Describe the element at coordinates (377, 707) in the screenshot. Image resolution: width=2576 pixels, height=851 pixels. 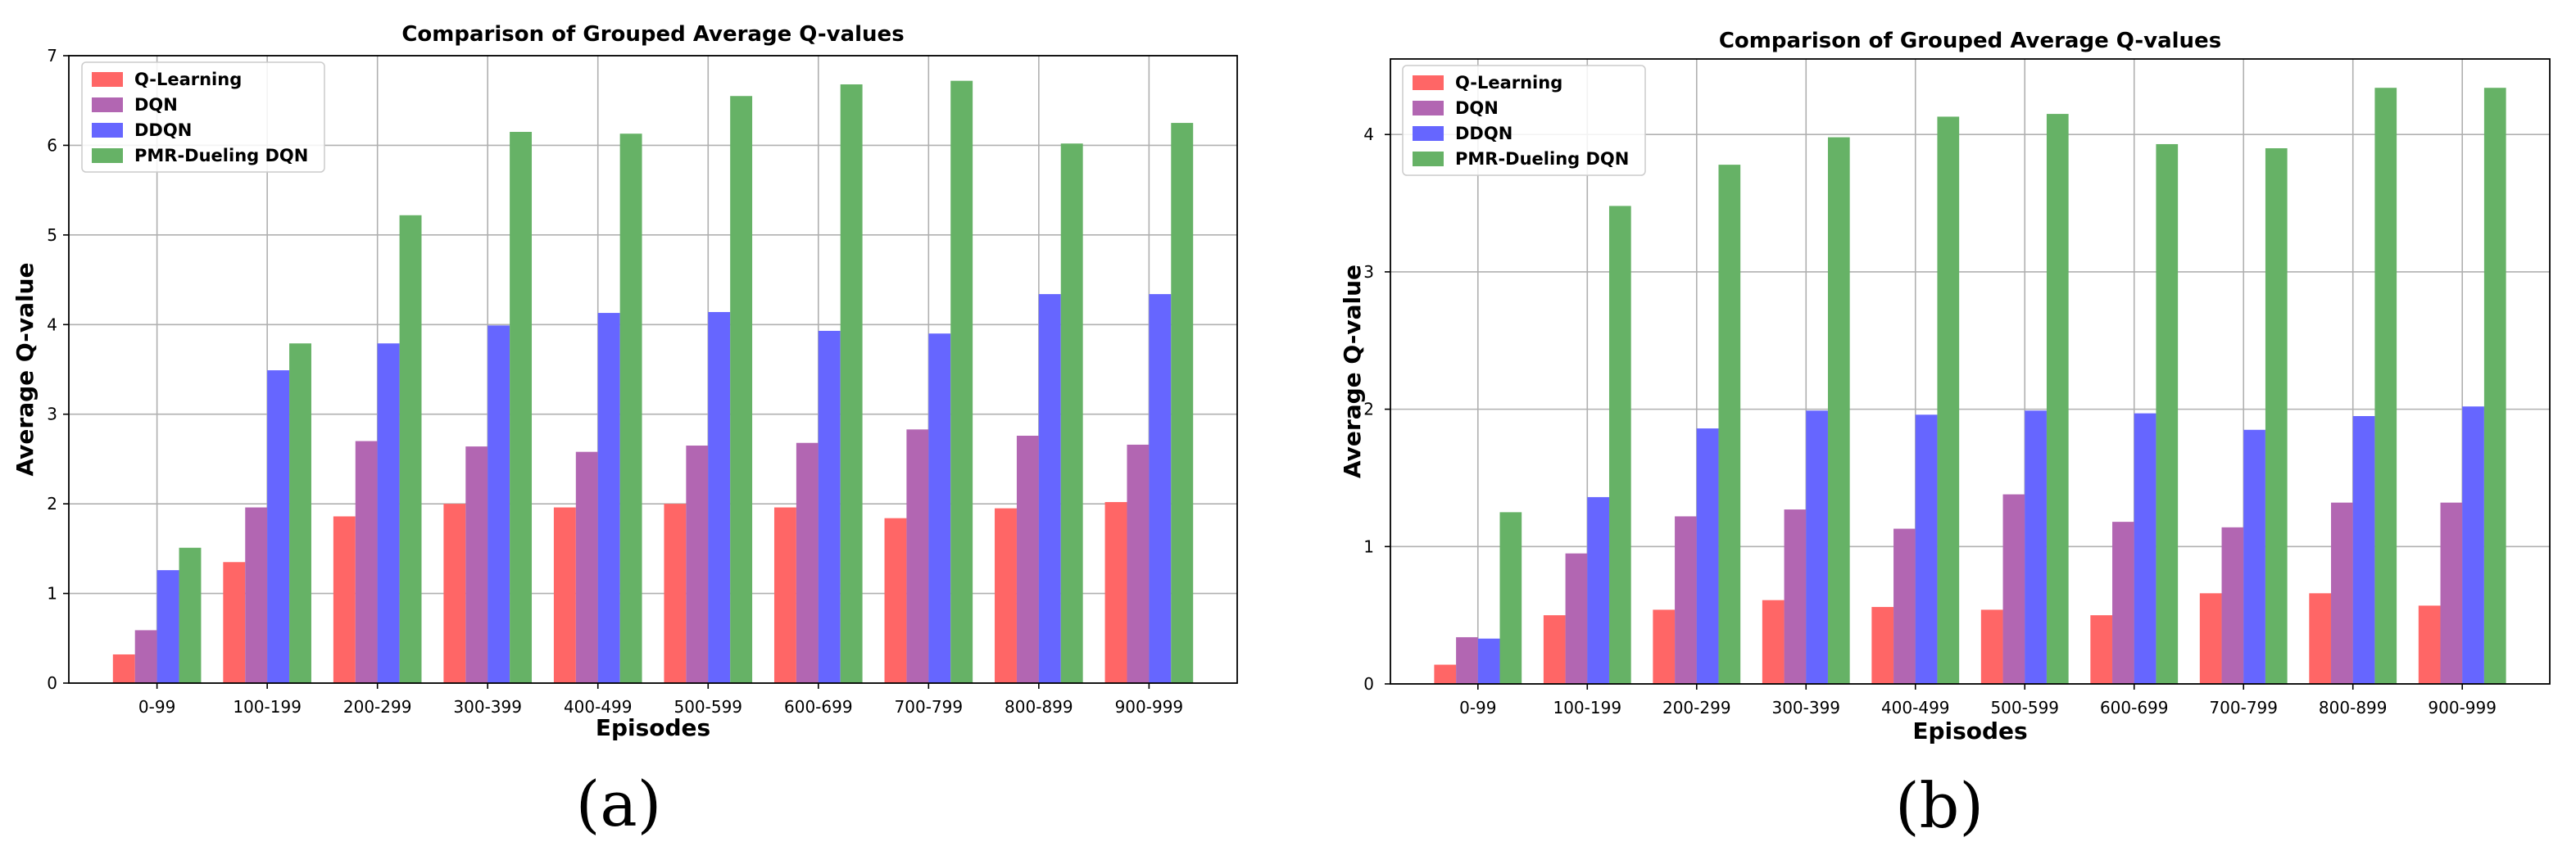
I see `x-tick-label: 200-299` at that location.